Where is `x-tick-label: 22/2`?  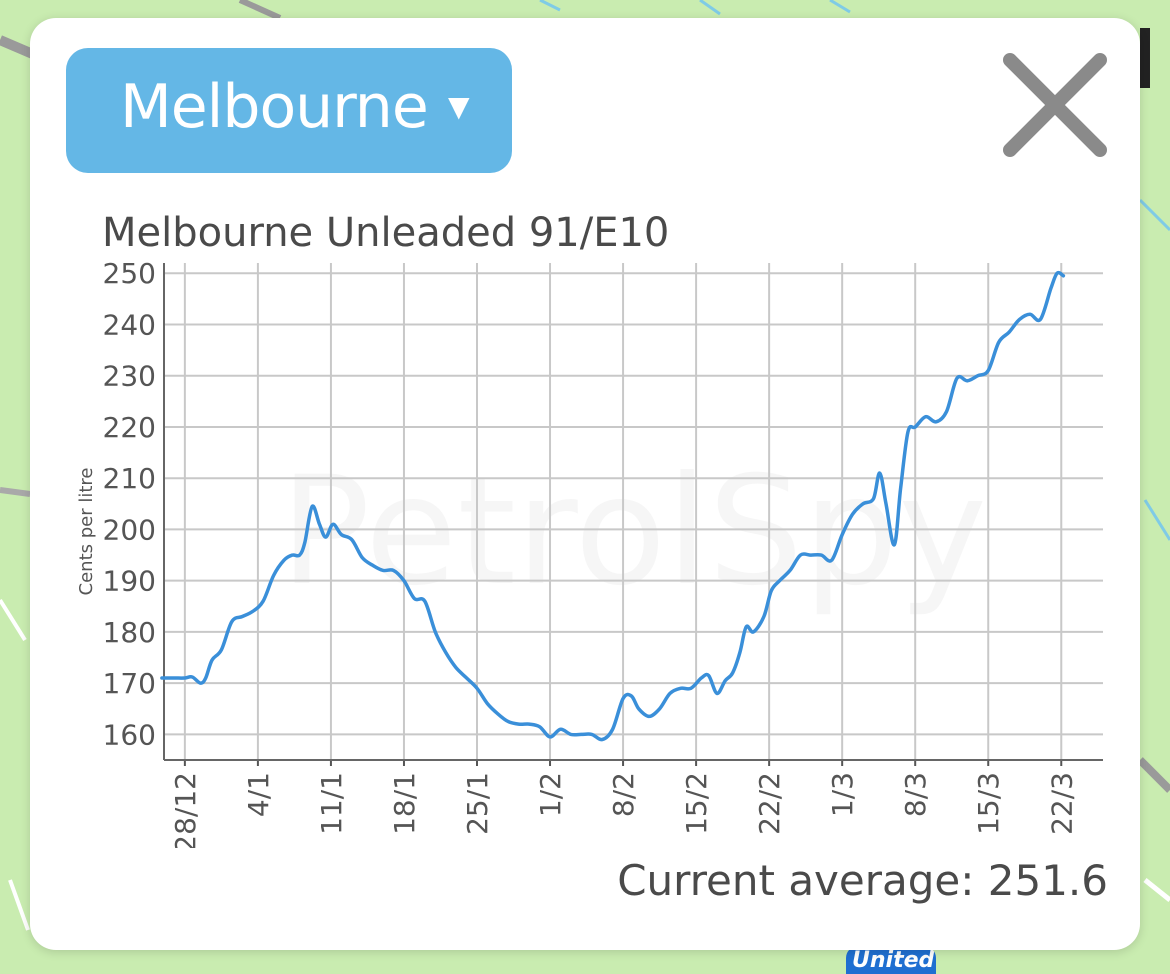 x-tick-label: 22/2 is located at coordinates (769, 803).